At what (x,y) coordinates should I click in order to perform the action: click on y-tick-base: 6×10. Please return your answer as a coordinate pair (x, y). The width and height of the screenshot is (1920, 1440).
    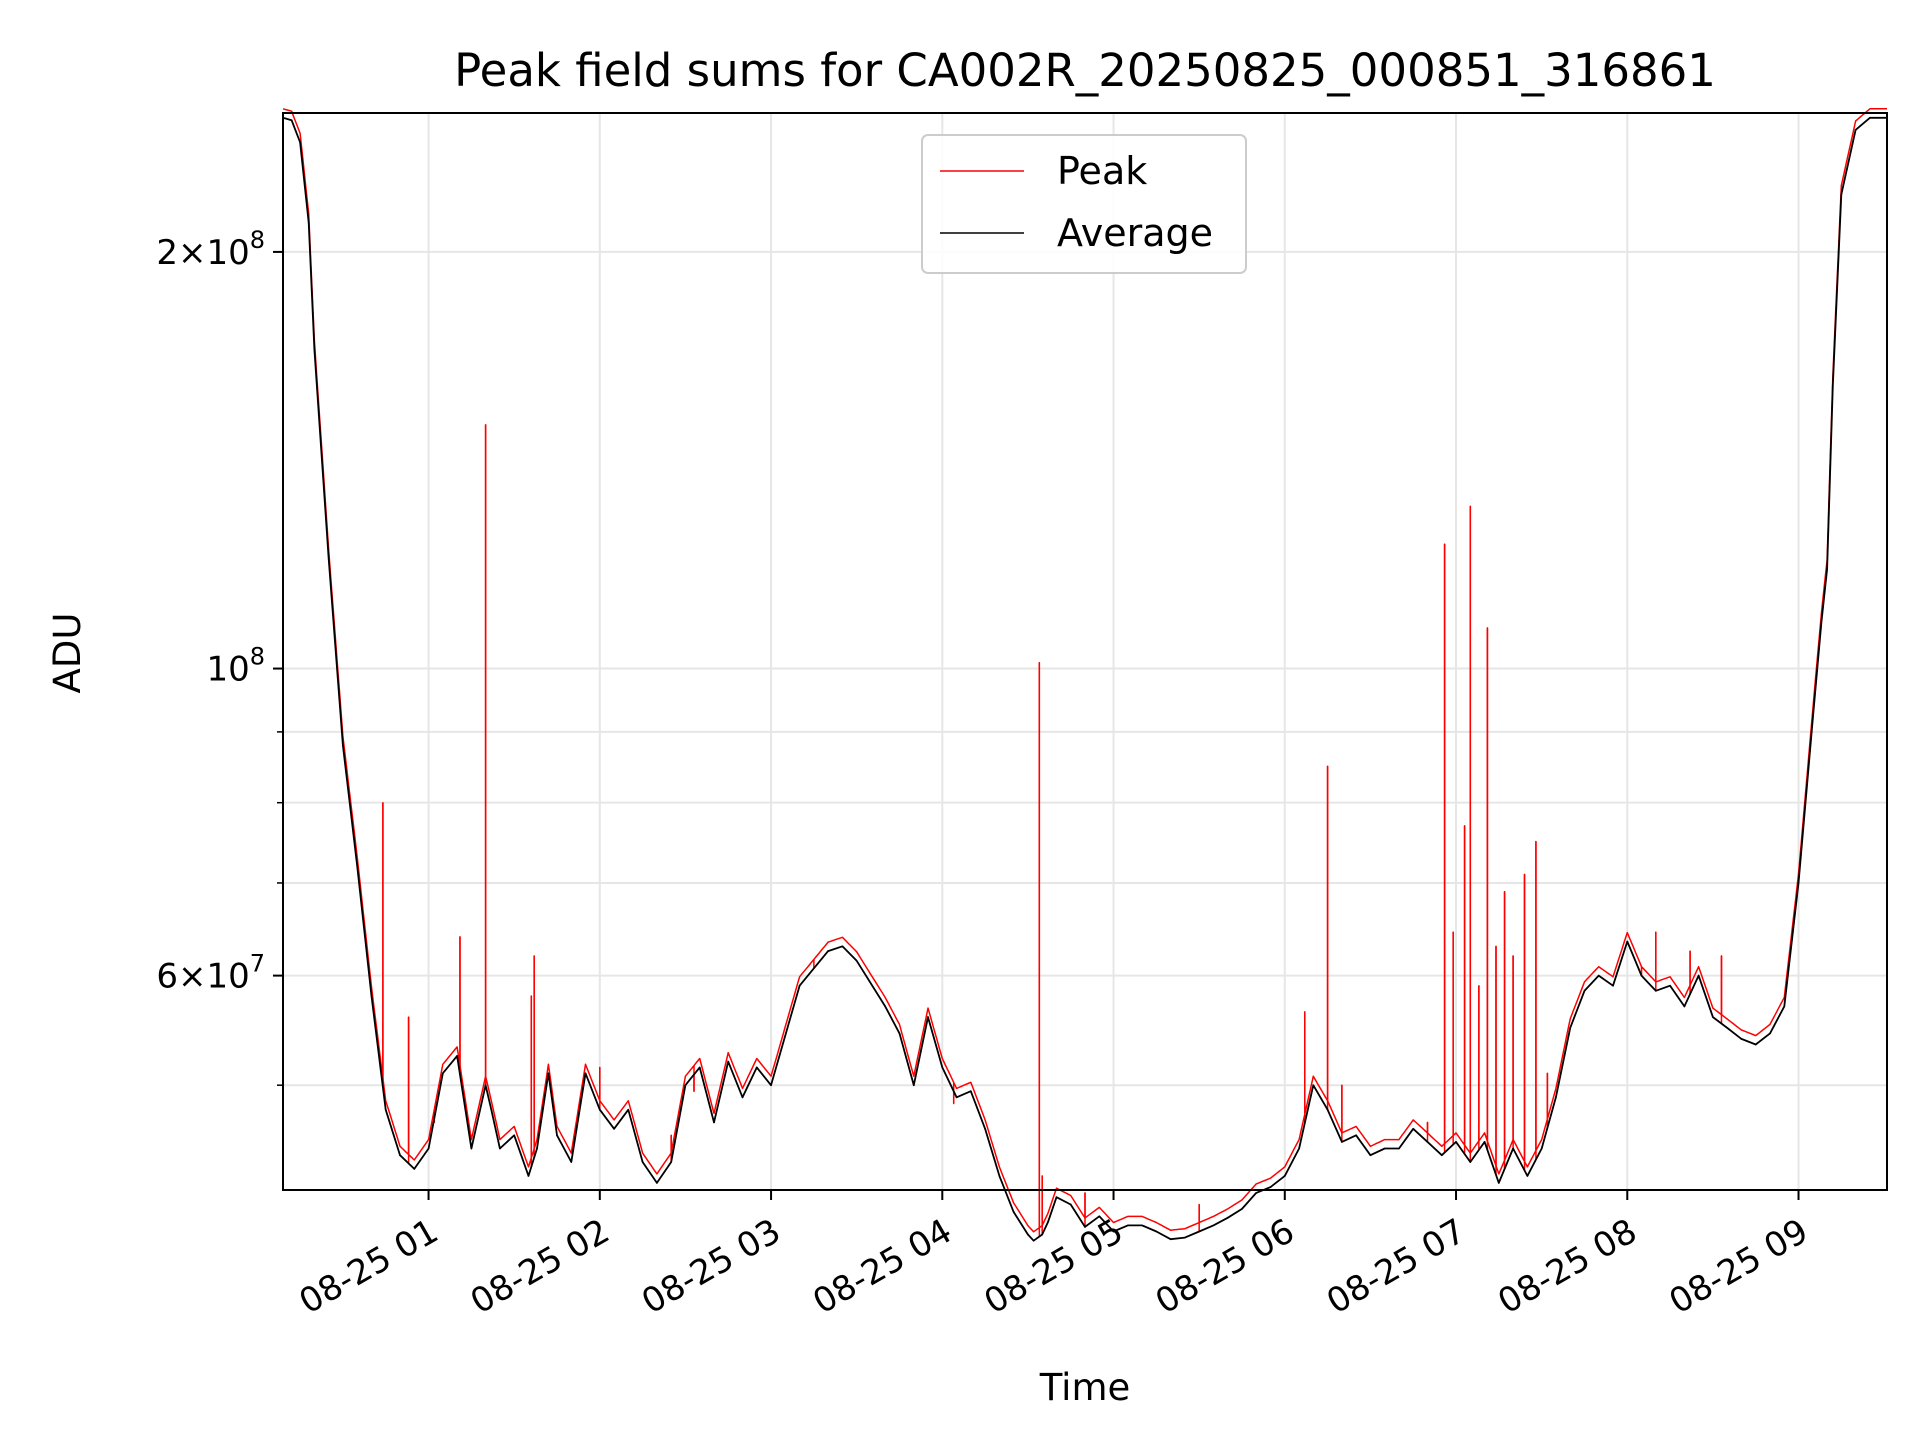
    Looking at the image, I should click on (202, 977).